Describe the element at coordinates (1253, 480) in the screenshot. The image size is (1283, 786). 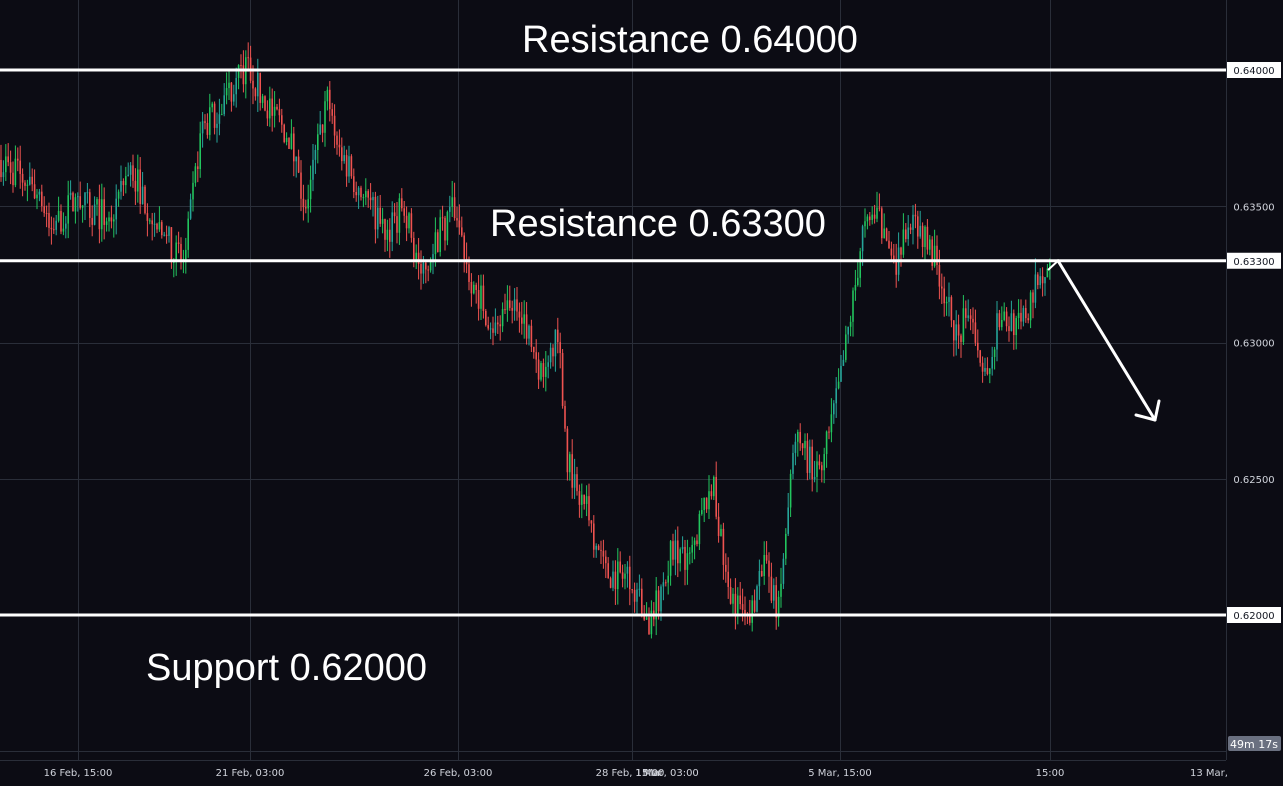
I see `price-tick-label: 0.62500` at that location.